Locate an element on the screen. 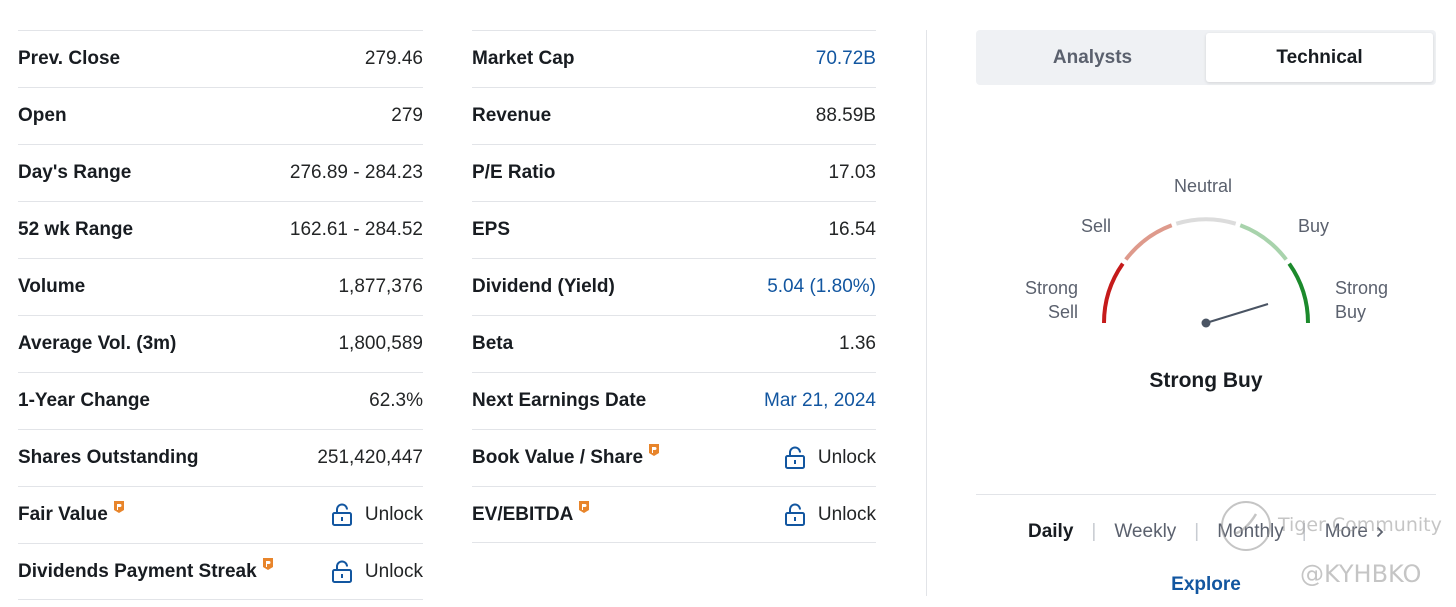 This screenshot has width=1456, height=607. gauge-needle-pivot is located at coordinates (1206, 323).